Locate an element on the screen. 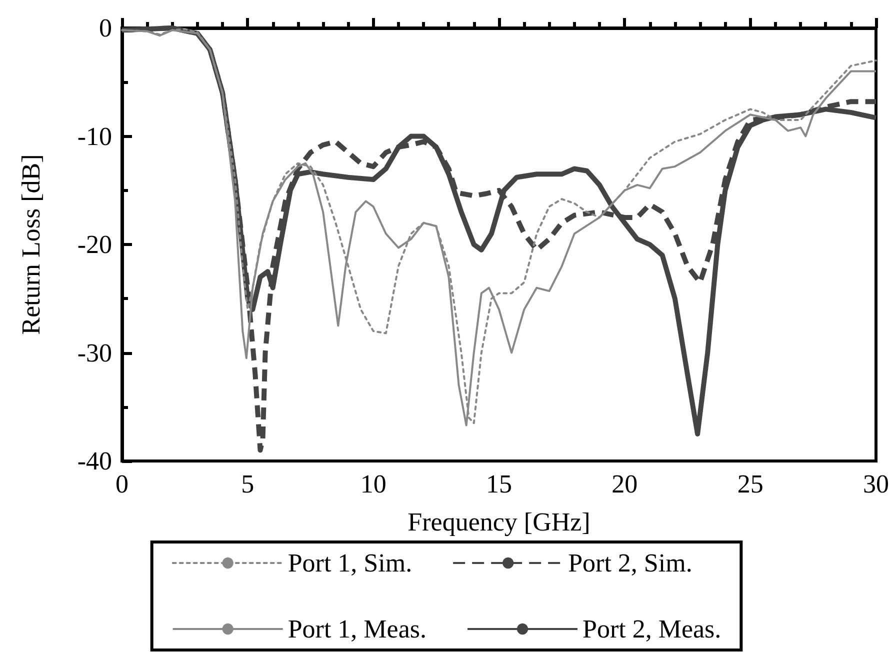 The image size is (893, 668). x-tick-label: 10 is located at coordinates (373, 484).